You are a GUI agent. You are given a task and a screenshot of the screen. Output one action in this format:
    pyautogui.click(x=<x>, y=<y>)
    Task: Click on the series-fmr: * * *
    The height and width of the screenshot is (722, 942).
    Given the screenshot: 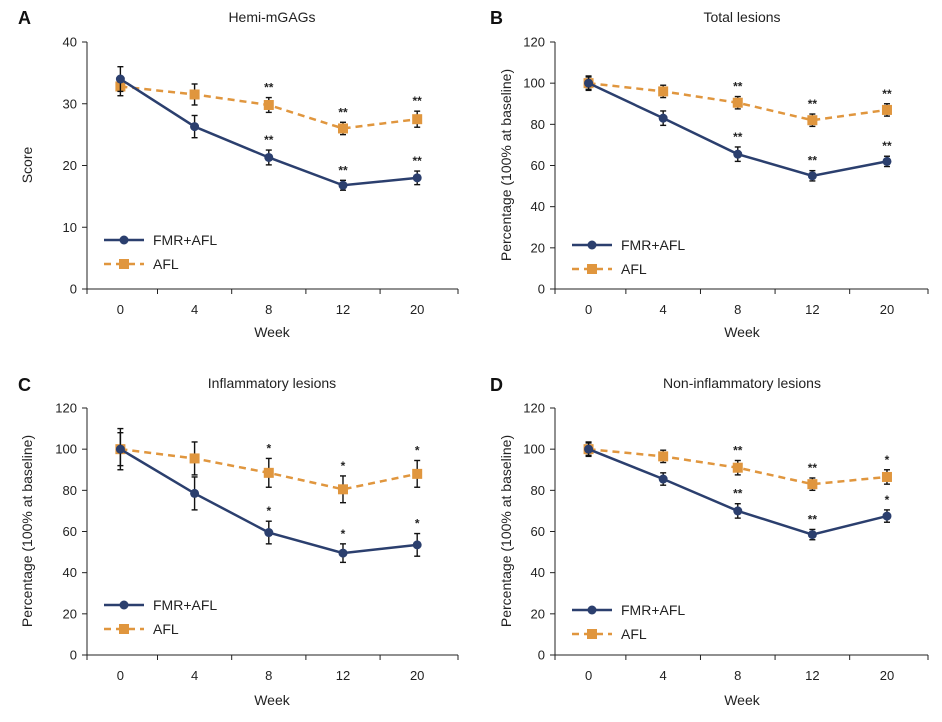 What is the action you would take?
    pyautogui.click(x=268, y=495)
    